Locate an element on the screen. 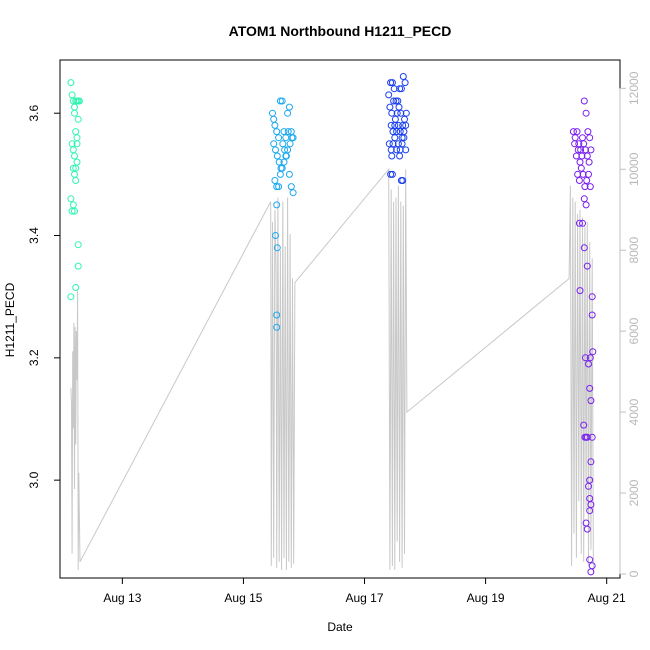 This screenshot has height=650, width=650. y-right-tick-label-1: 0 is located at coordinates (634, 573).